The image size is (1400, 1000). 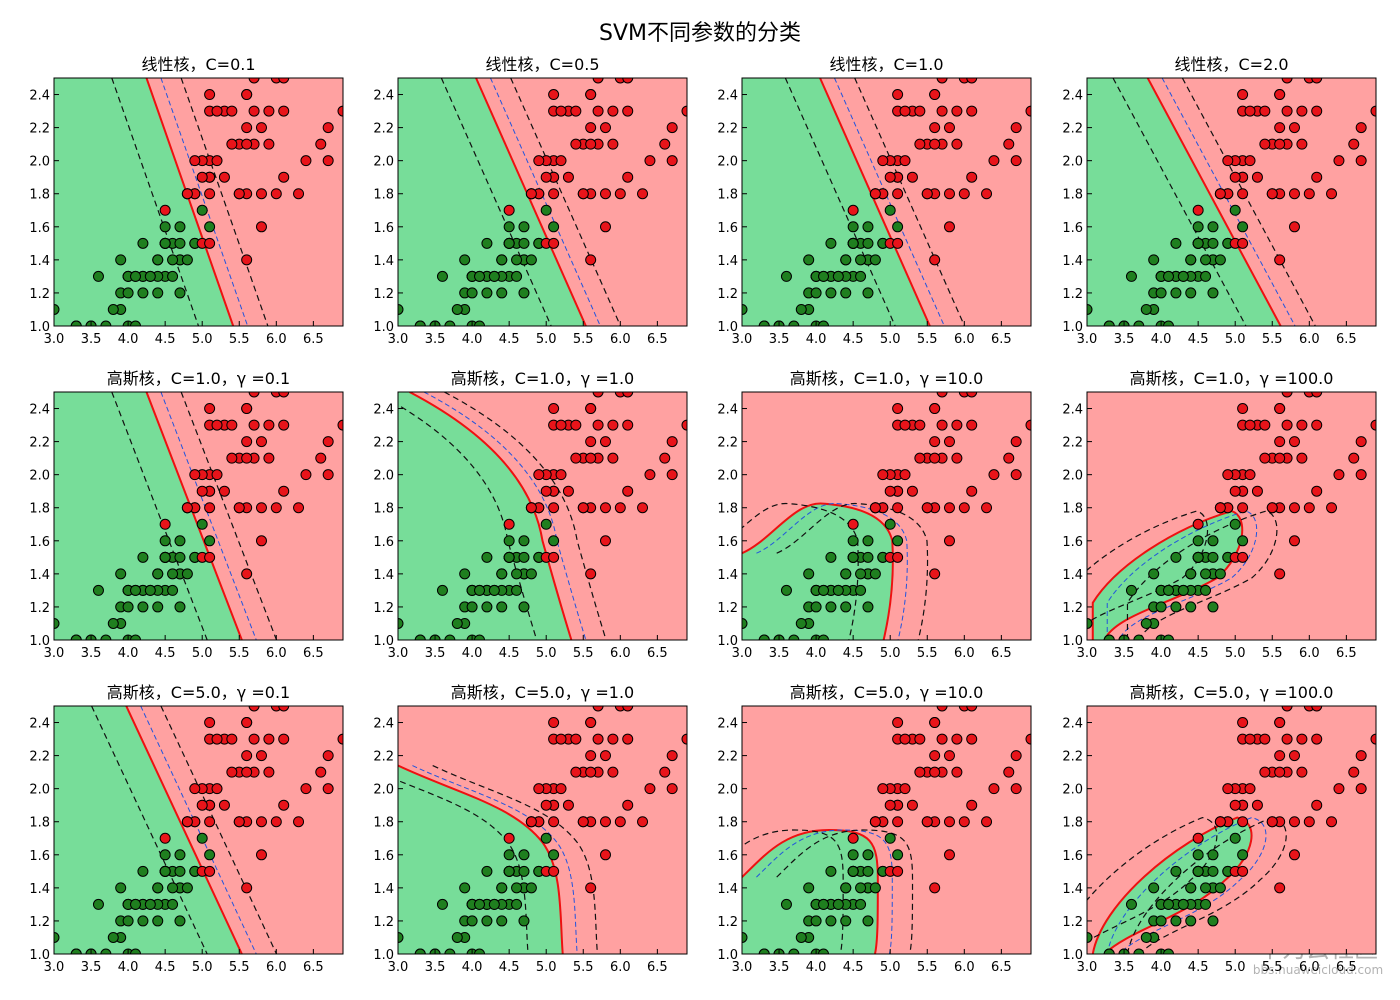 I want to click on y-tick-label: 2.2, so click(x=39, y=129).